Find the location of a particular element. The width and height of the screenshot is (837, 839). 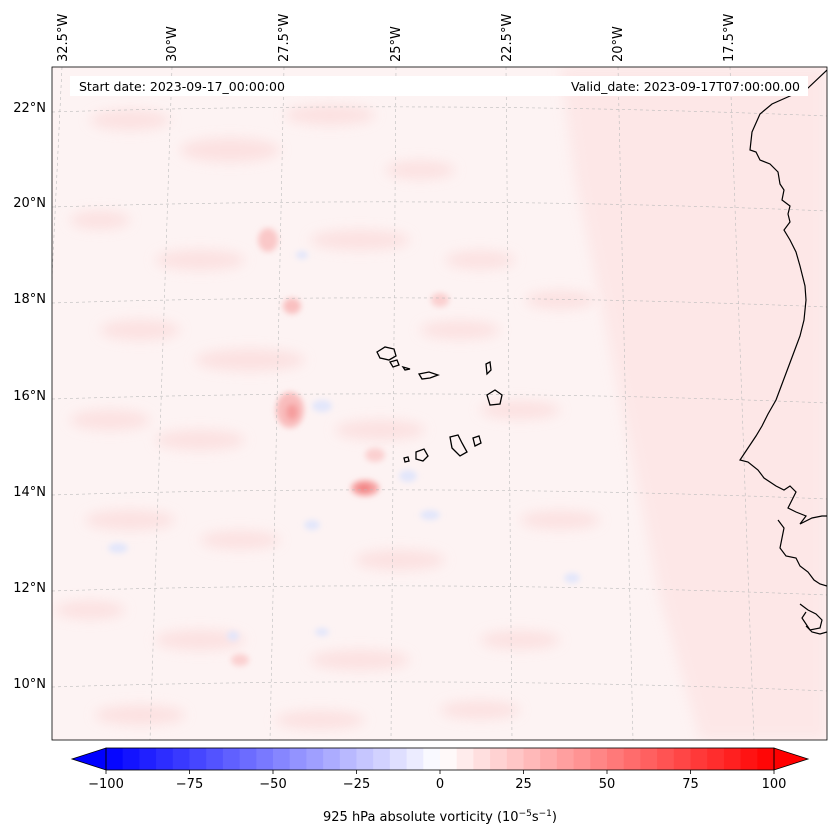

vorticity-strong-positive-spots is located at coordinates (340, 447).